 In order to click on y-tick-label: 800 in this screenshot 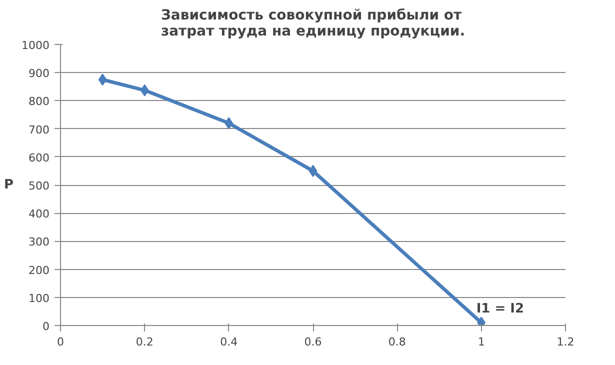, I will do `click(39, 101)`.